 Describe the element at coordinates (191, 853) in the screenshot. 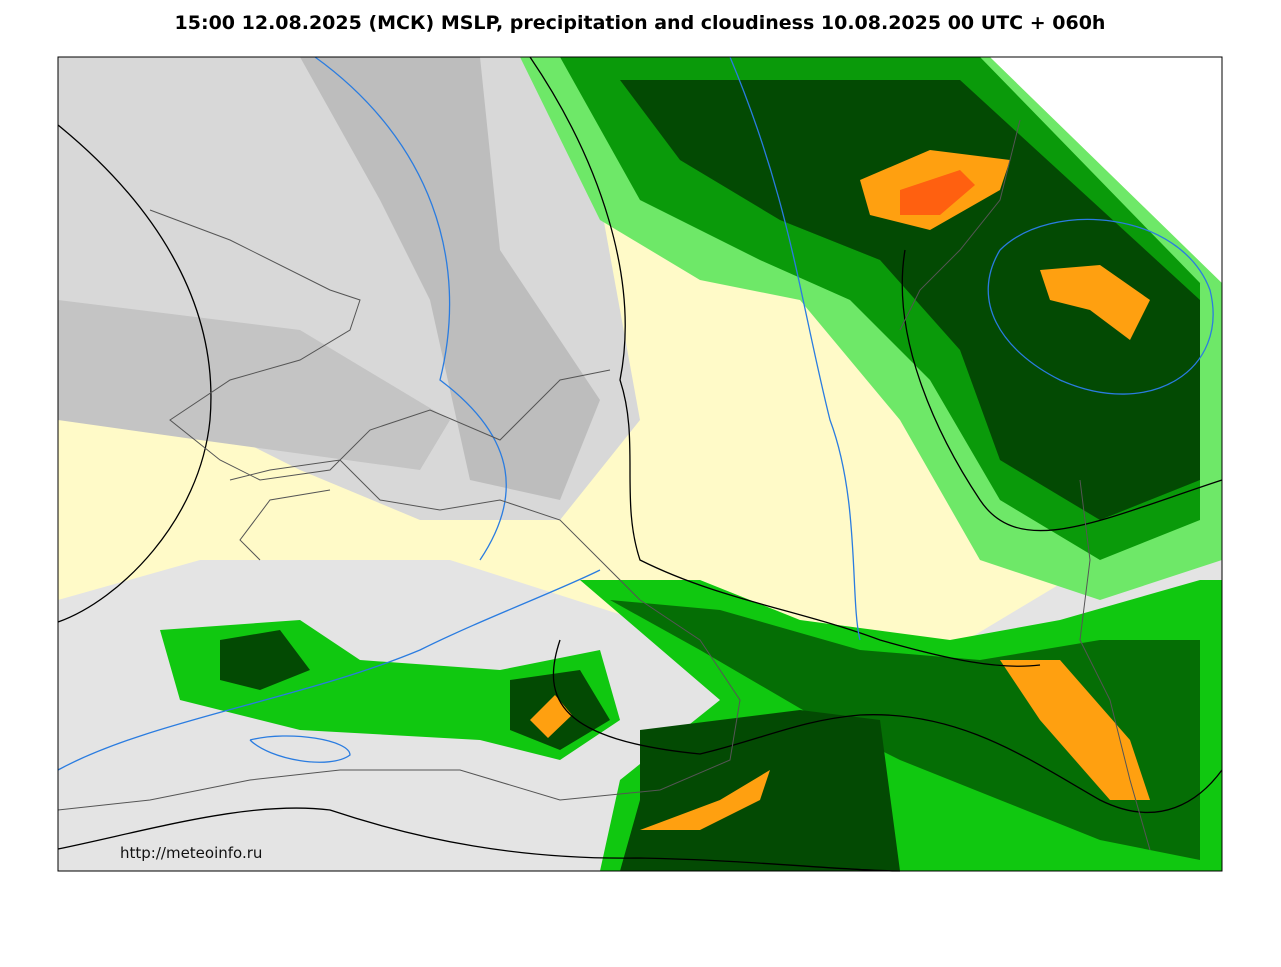

I see `url: http://meteoinfo.ru` at that location.